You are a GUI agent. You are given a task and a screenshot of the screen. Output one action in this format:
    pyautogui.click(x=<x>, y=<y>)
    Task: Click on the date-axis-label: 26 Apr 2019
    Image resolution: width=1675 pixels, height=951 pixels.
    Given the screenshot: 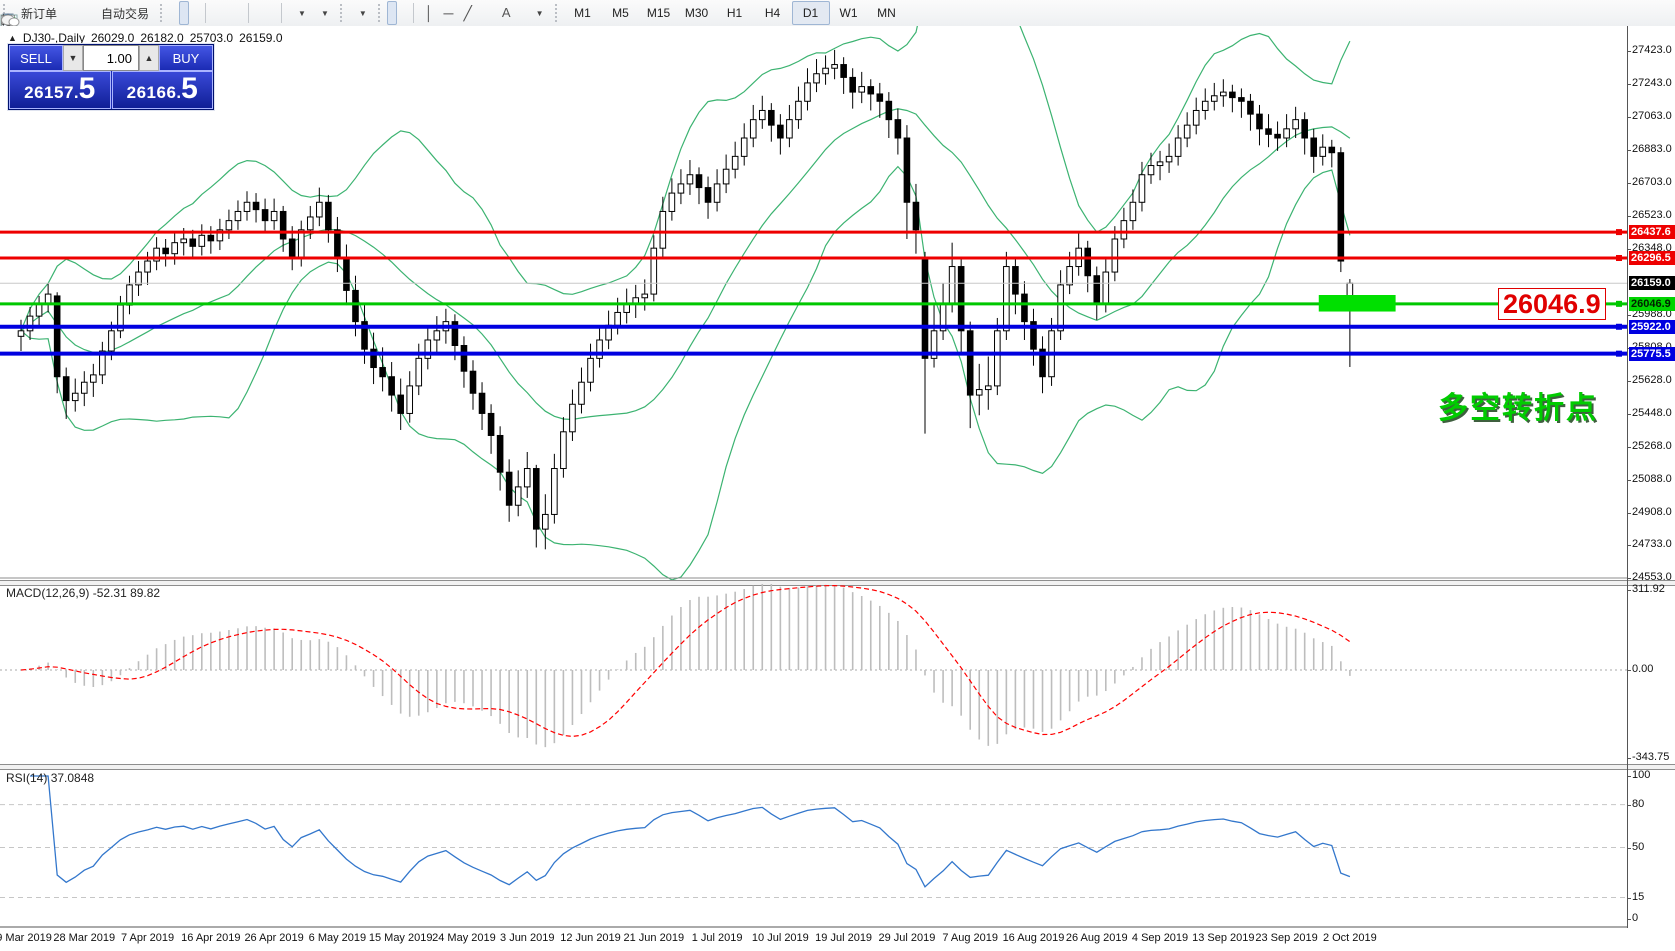 What is the action you would take?
    pyautogui.click(x=274, y=938)
    